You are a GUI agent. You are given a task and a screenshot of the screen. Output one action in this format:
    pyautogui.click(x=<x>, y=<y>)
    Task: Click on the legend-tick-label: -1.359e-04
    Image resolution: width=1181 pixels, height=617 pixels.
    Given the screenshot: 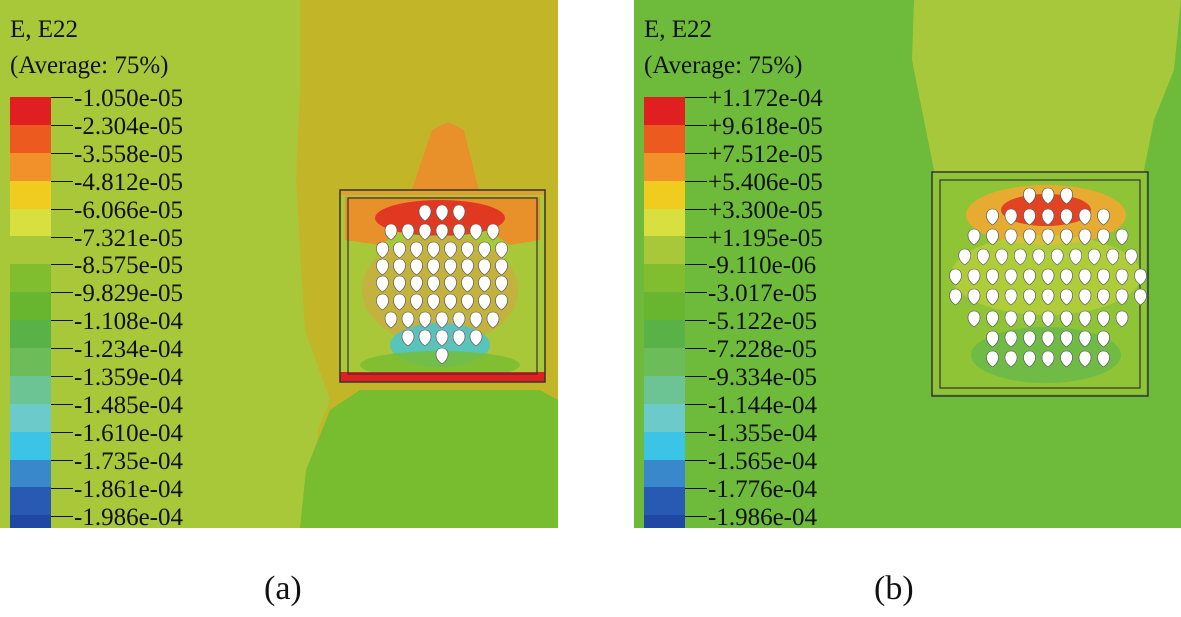 What is the action you would take?
    pyautogui.click(x=128, y=377)
    